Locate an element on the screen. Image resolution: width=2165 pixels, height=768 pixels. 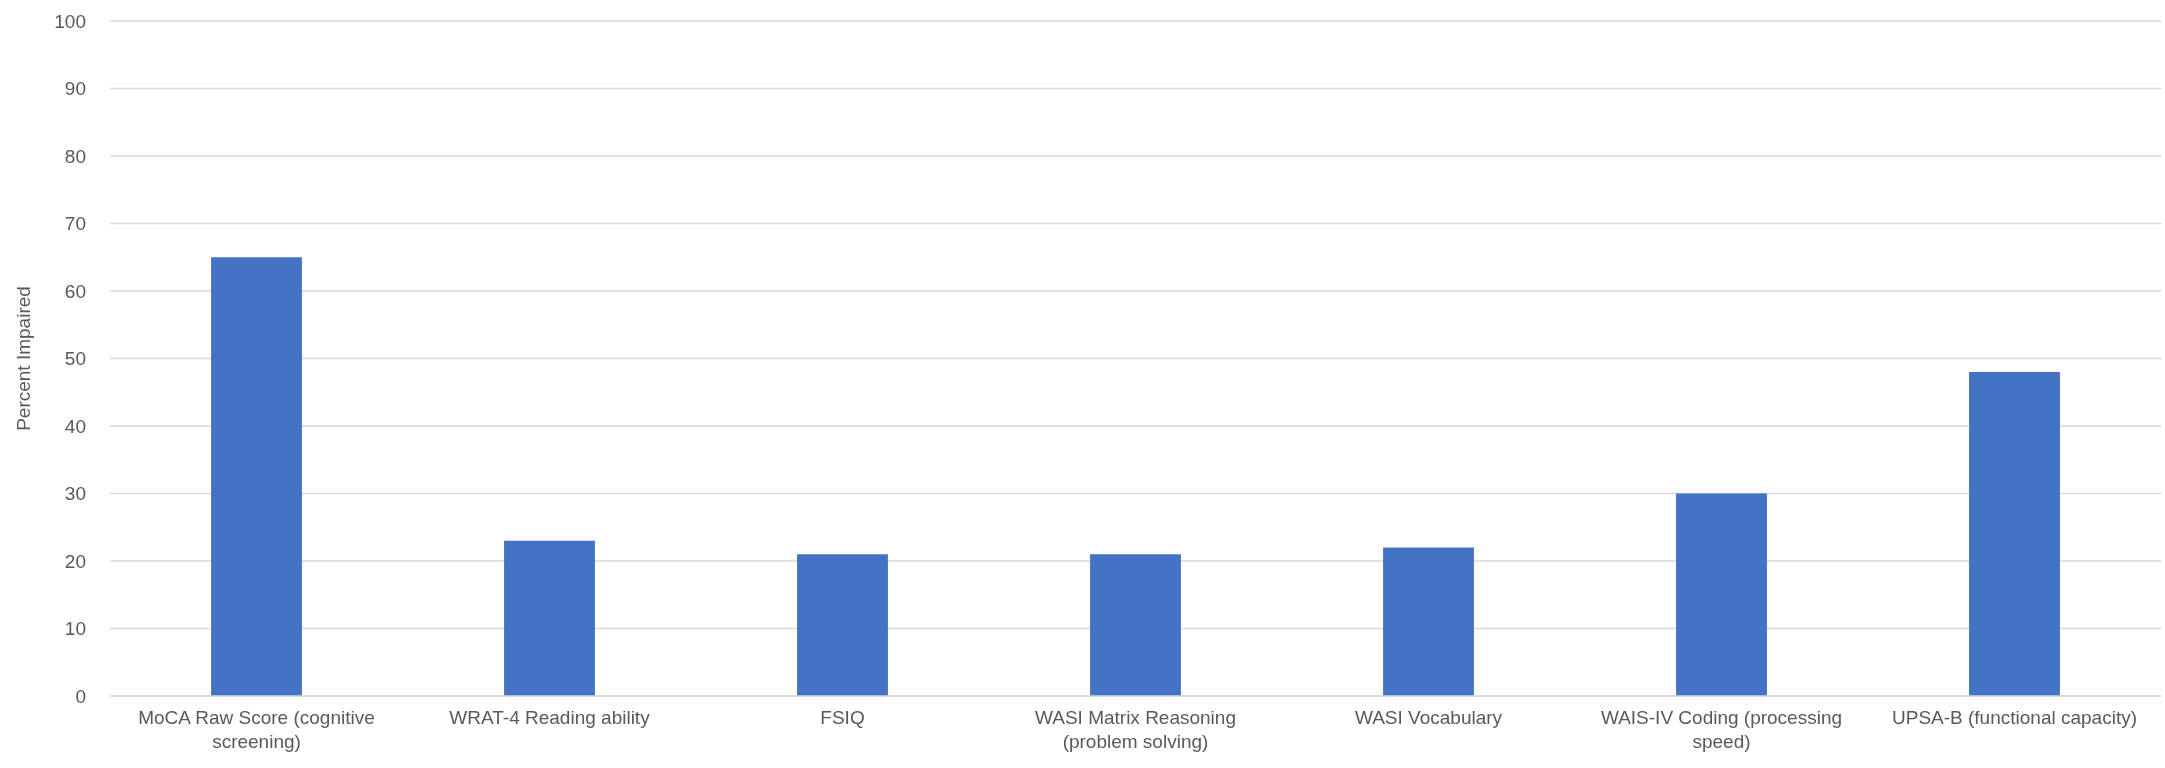
y-tick-label: 70 is located at coordinates (75, 224).